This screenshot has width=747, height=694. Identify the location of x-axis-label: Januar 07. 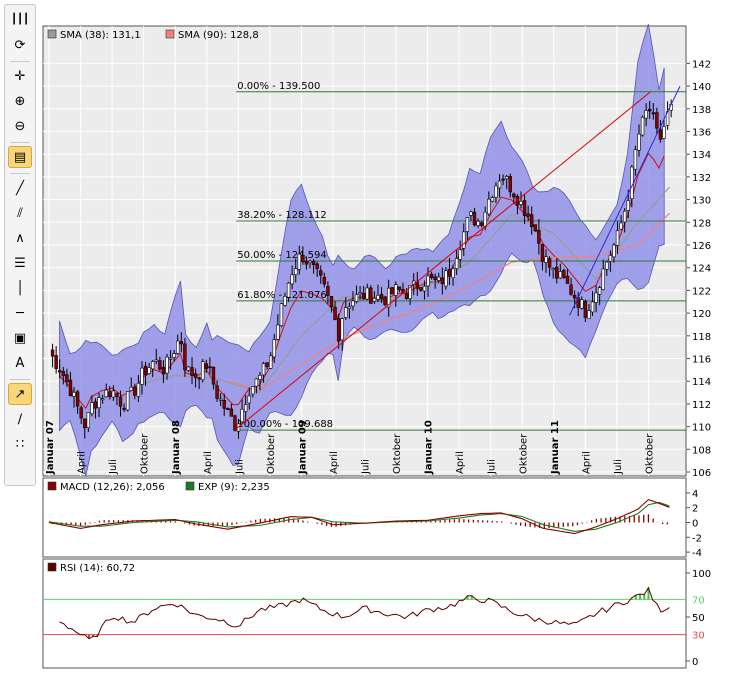
(50, 447).